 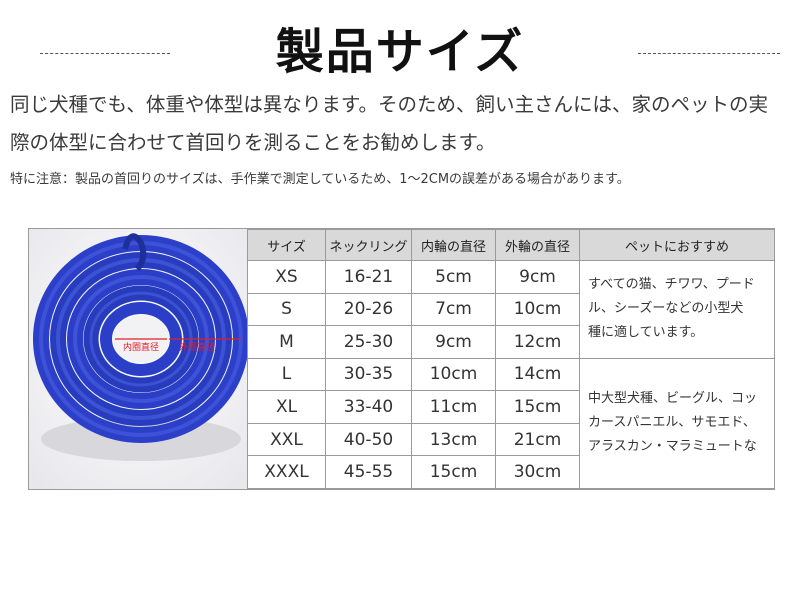 I want to click on size-cell: XL, so click(x=286, y=407).